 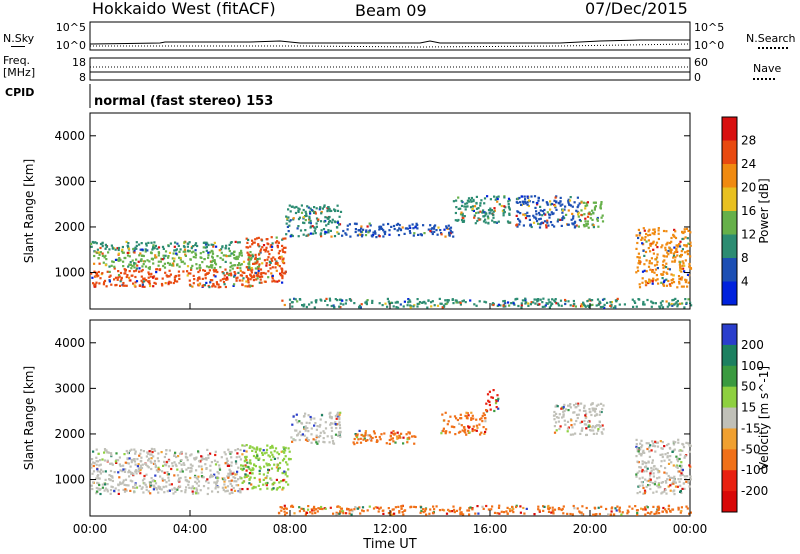 What do you see at coordinates (771, 38) in the screenshot?
I see `nsearch-label: N.Search` at bounding box center [771, 38].